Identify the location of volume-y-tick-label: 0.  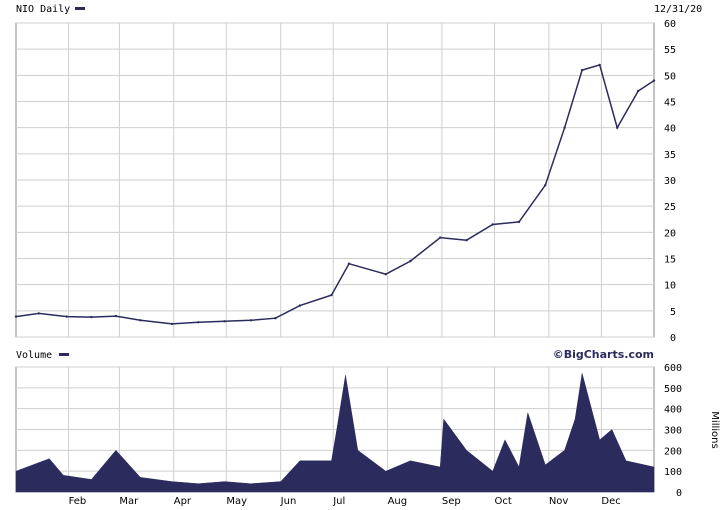
(679, 493).